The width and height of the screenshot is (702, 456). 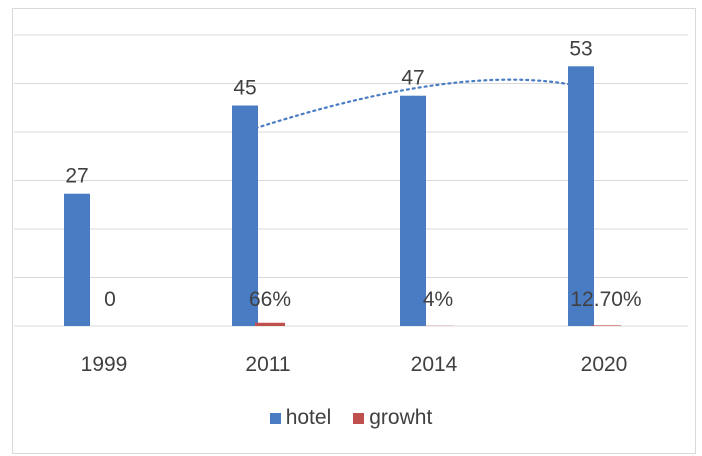 I want to click on growht-data-label: 12.70%, so click(x=605, y=299).